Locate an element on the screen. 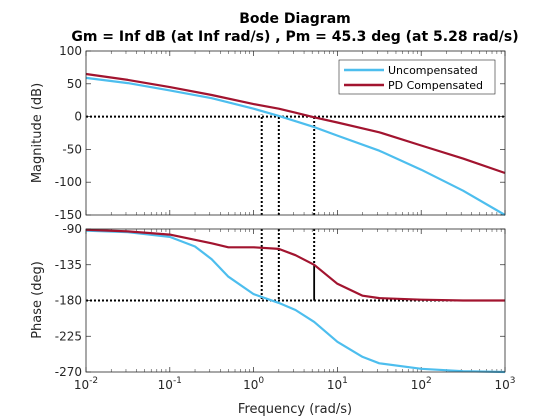  legend-label-pd-compensated: PD Compensated is located at coordinates (435, 85).